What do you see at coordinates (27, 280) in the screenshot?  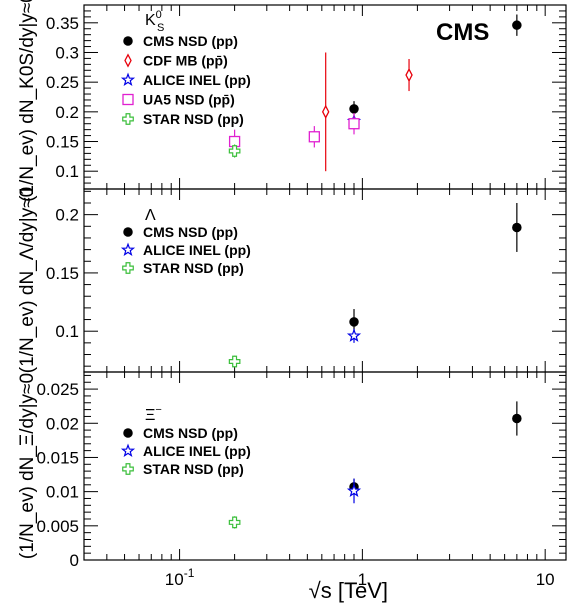 I see `y-axis-label-lambda: (1/N_ev) dN_Λ/dy|y≈0` at bounding box center [27, 280].